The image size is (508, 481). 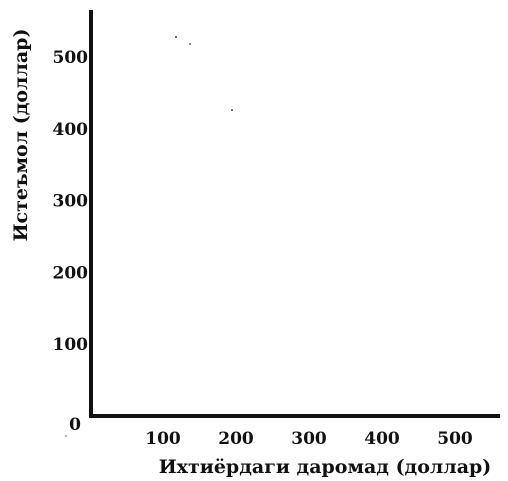 What do you see at coordinates (382, 439) in the screenshot?
I see `x-tick-label: 400` at bounding box center [382, 439].